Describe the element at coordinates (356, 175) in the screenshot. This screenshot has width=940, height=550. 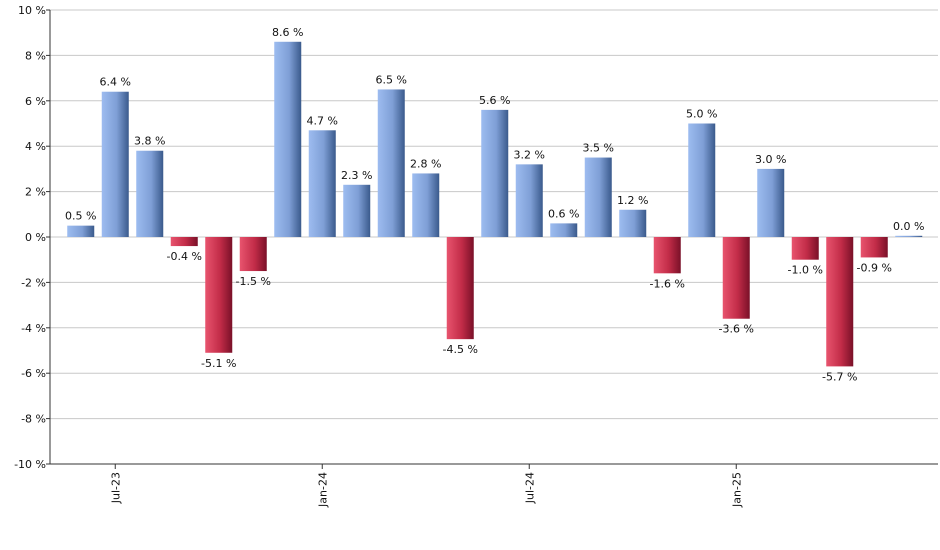
I see `bar-value-label: 2.3 %` at that location.